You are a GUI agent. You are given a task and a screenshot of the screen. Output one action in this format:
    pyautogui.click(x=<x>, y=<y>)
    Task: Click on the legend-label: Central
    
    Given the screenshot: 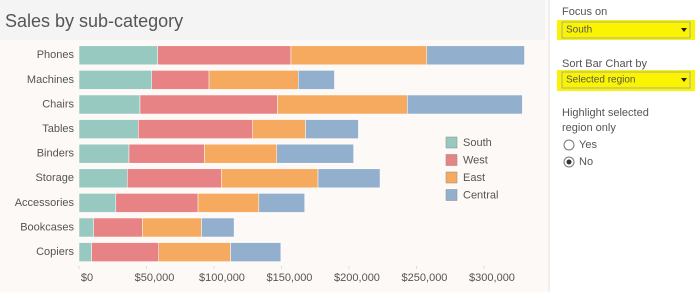 What is the action you would take?
    pyautogui.click(x=480, y=195)
    